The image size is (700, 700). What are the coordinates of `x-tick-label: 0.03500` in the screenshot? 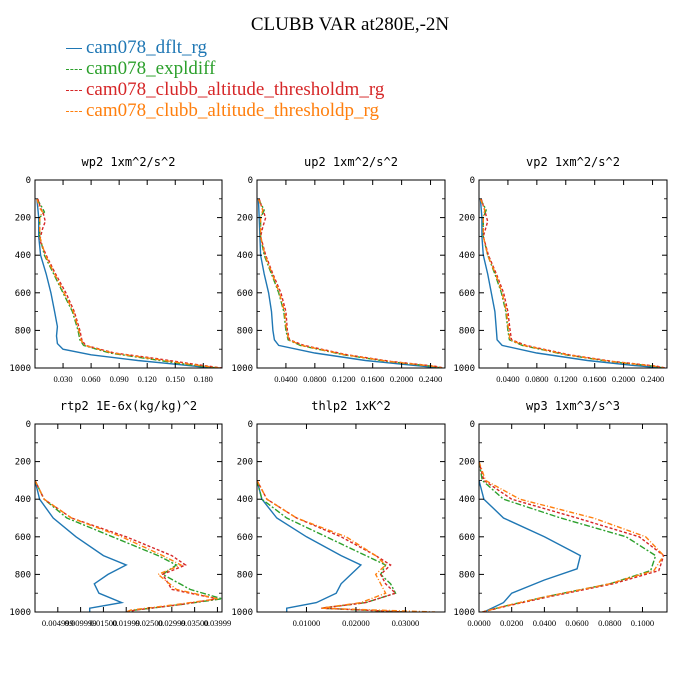 It's located at (195, 623).